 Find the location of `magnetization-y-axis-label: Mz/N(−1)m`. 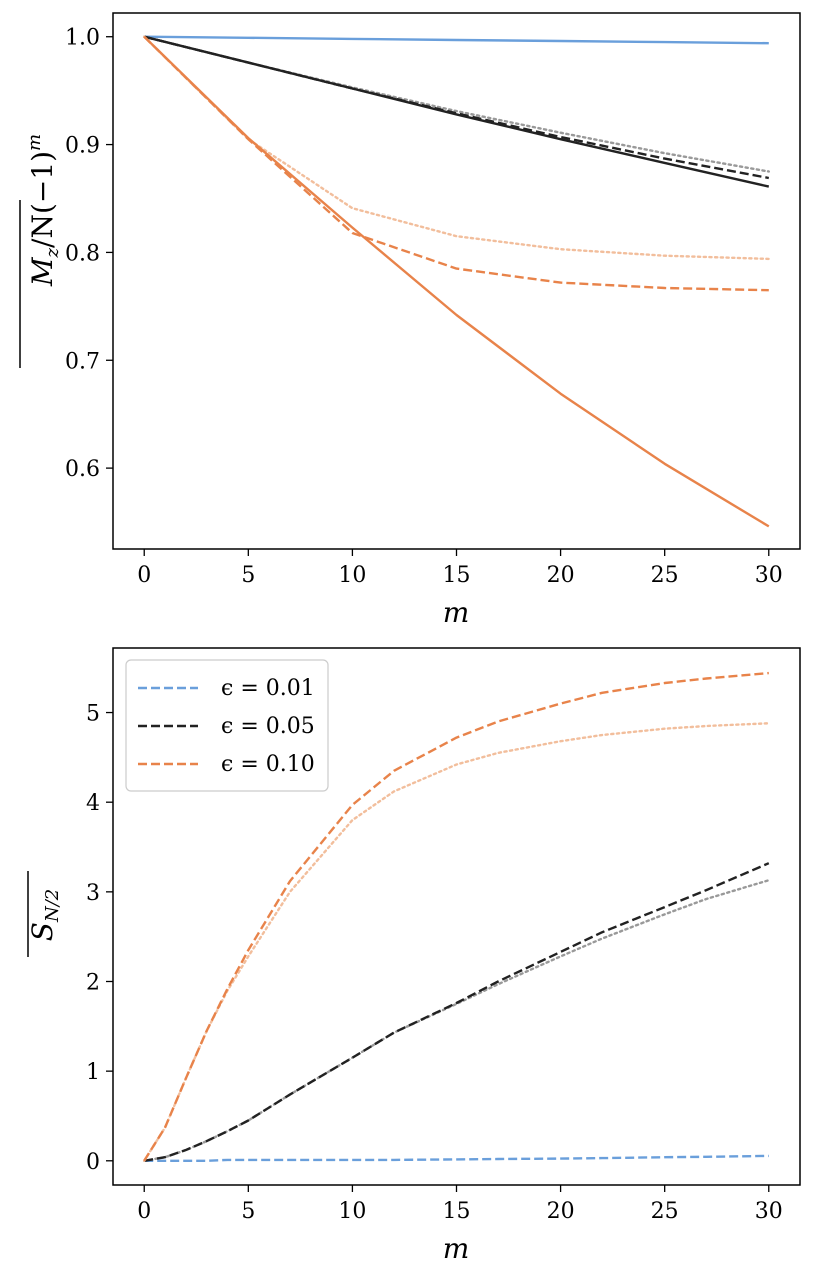

magnetization-y-axis-label: Mz/N(−1)m is located at coordinates (41, 251).